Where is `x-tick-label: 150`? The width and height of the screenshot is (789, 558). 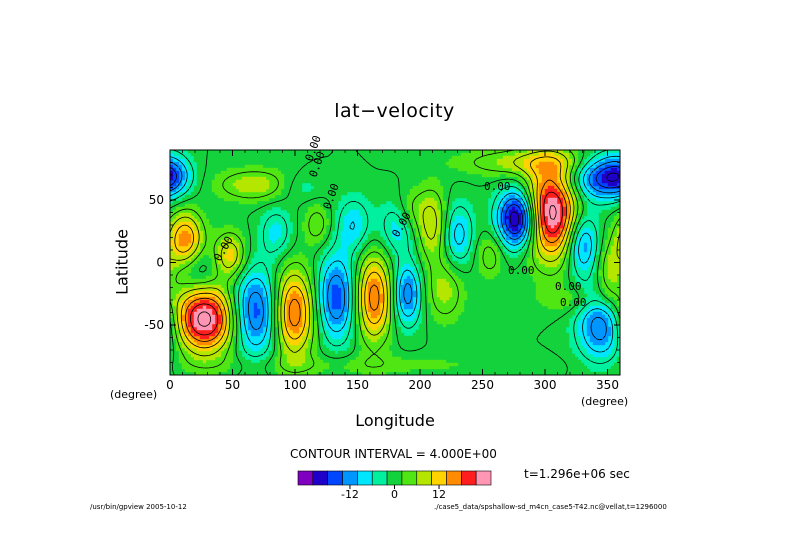 x-tick-label: 150 is located at coordinates (357, 385).